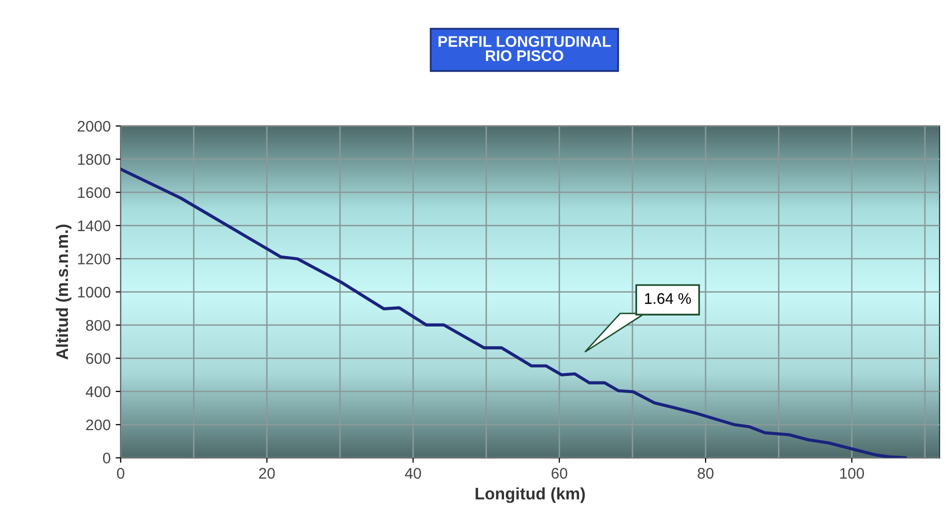 Image resolution: width=950 pixels, height=525 pixels. Describe the element at coordinates (98, 392) in the screenshot. I see `y-tick-label: 400` at that location.